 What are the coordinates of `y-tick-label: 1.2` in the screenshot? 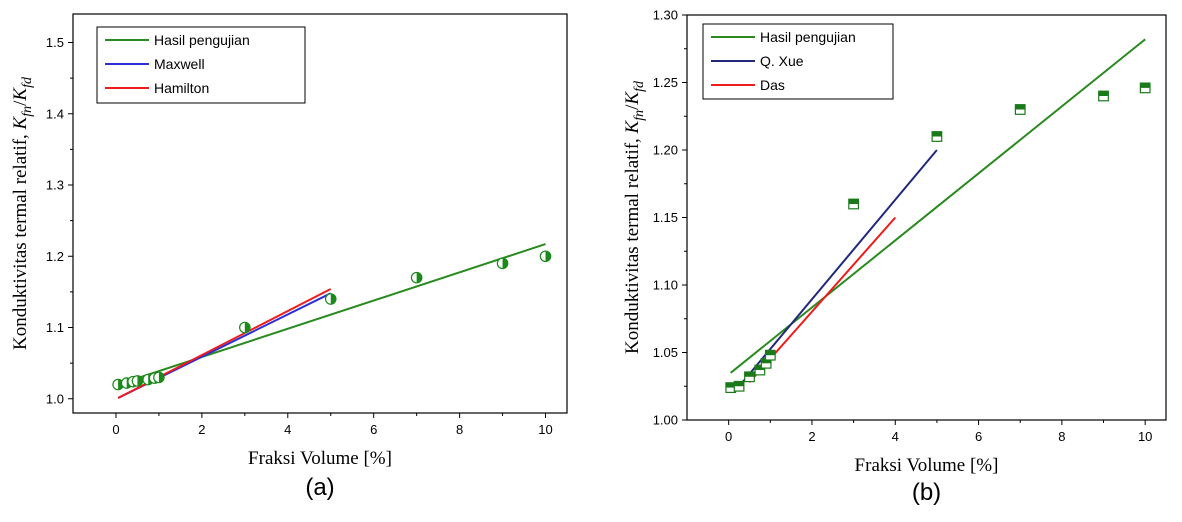 It's located at (55, 256).